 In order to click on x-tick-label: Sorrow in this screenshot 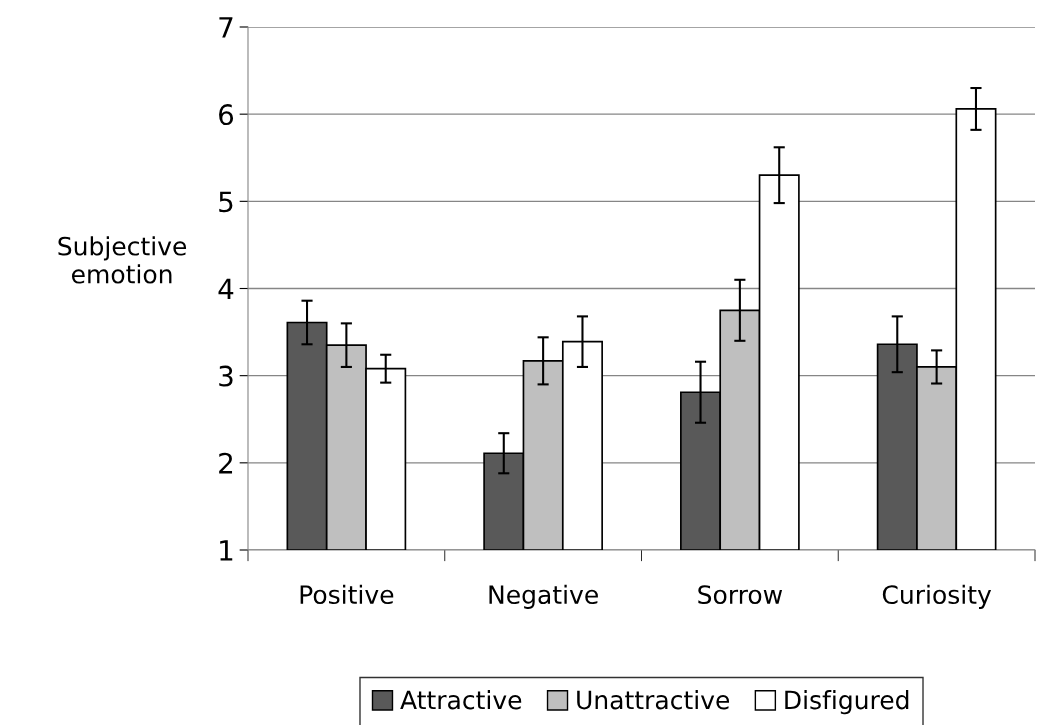, I will do `click(740, 595)`.